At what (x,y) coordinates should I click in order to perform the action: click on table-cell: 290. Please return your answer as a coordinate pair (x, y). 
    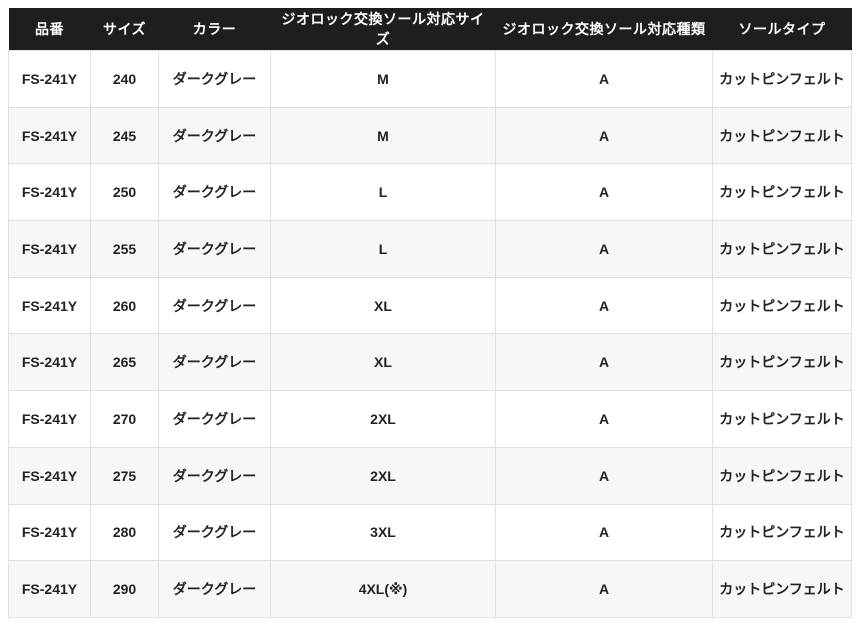
    Looking at the image, I should click on (124, 589).